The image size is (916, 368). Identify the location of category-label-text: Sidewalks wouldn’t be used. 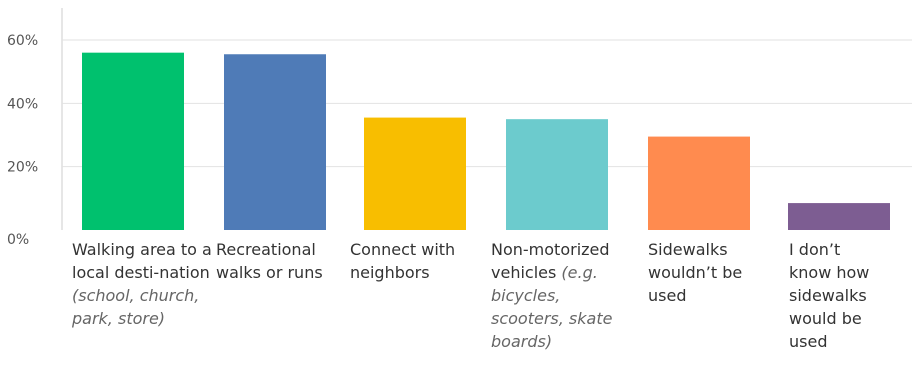
(695, 272).